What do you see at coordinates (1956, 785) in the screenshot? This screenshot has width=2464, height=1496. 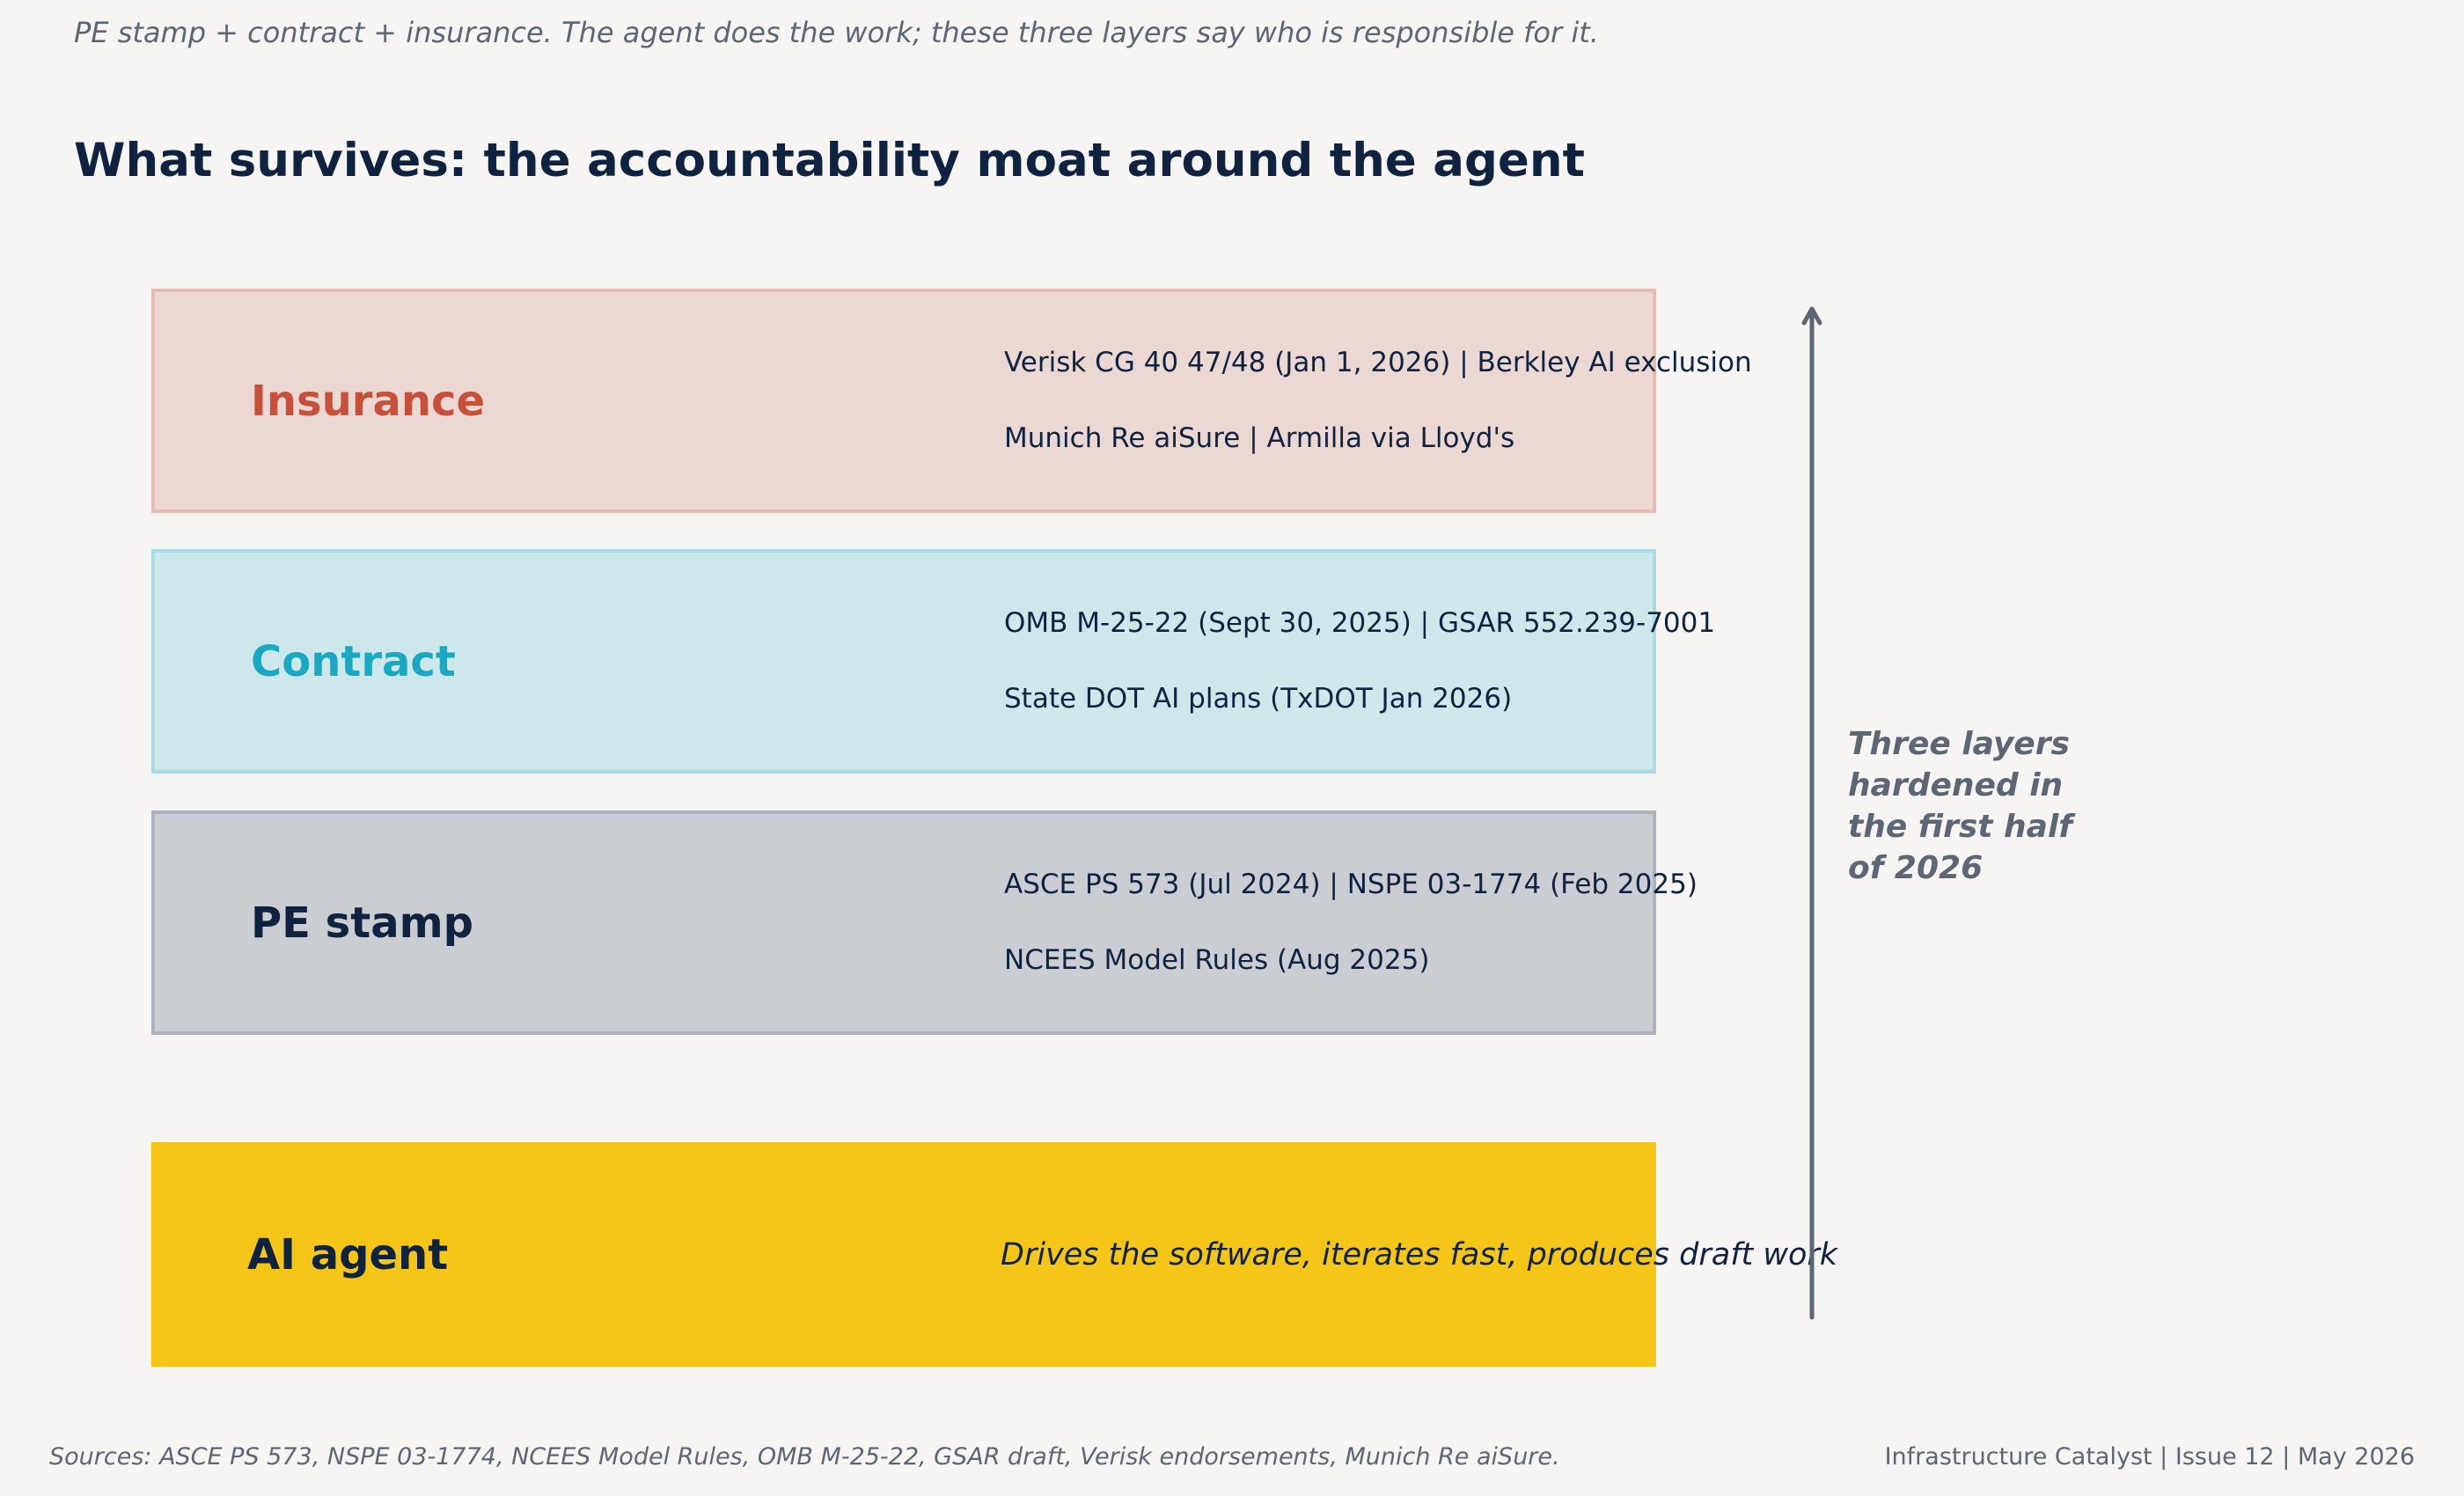 I see `arrow-note-line-2: hardened in` at bounding box center [1956, 785].